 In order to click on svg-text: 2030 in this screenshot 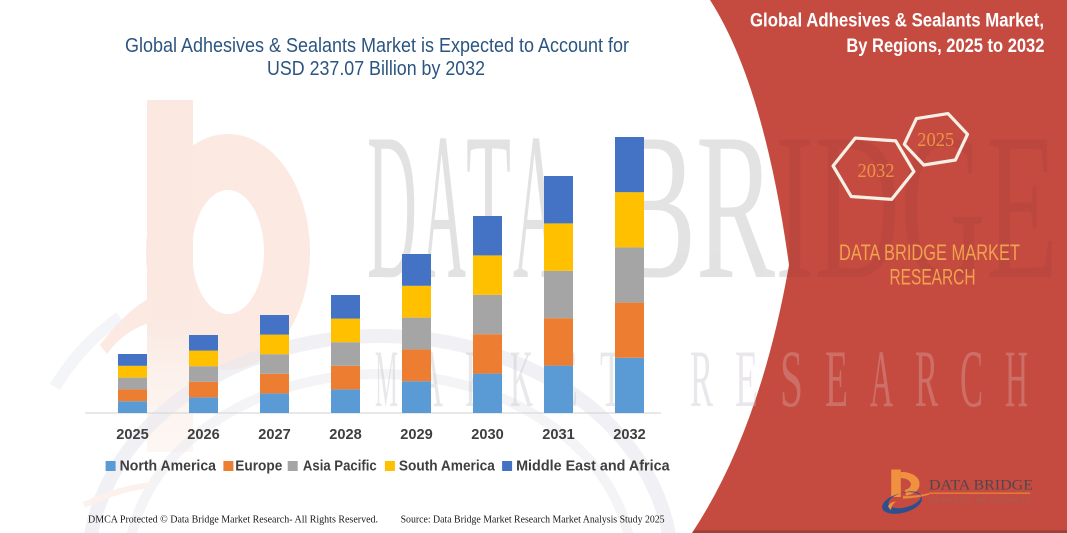, I will do `click(487, 435)`.